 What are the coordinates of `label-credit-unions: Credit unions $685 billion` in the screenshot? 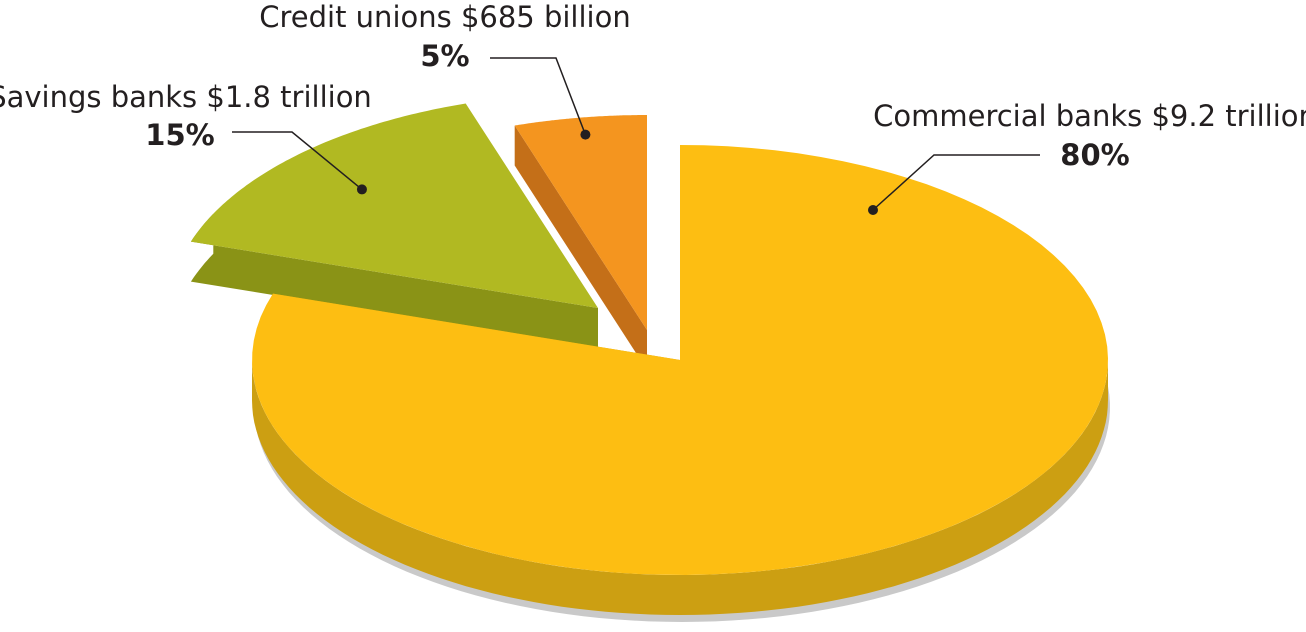 It's located at (444, 17).